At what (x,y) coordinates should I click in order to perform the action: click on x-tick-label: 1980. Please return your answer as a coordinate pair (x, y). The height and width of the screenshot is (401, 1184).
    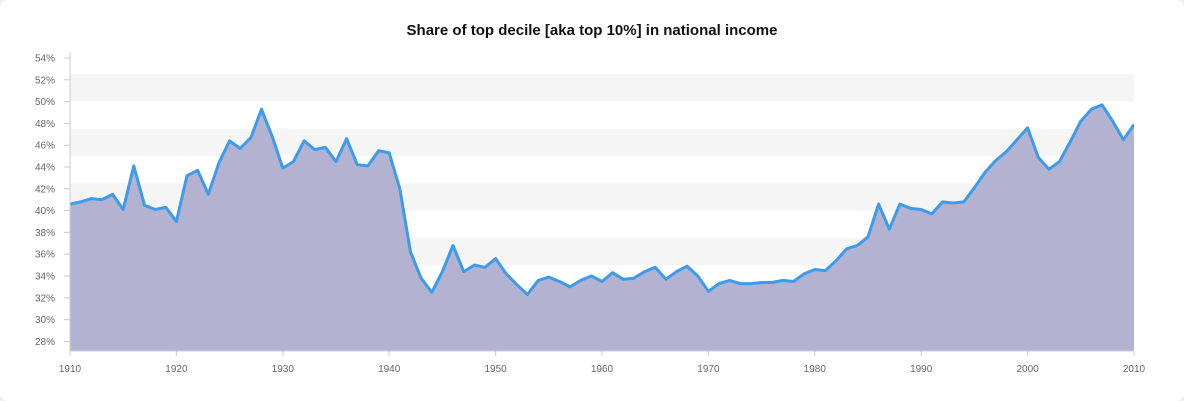
    Looking at the image, I should click on (815, 369).